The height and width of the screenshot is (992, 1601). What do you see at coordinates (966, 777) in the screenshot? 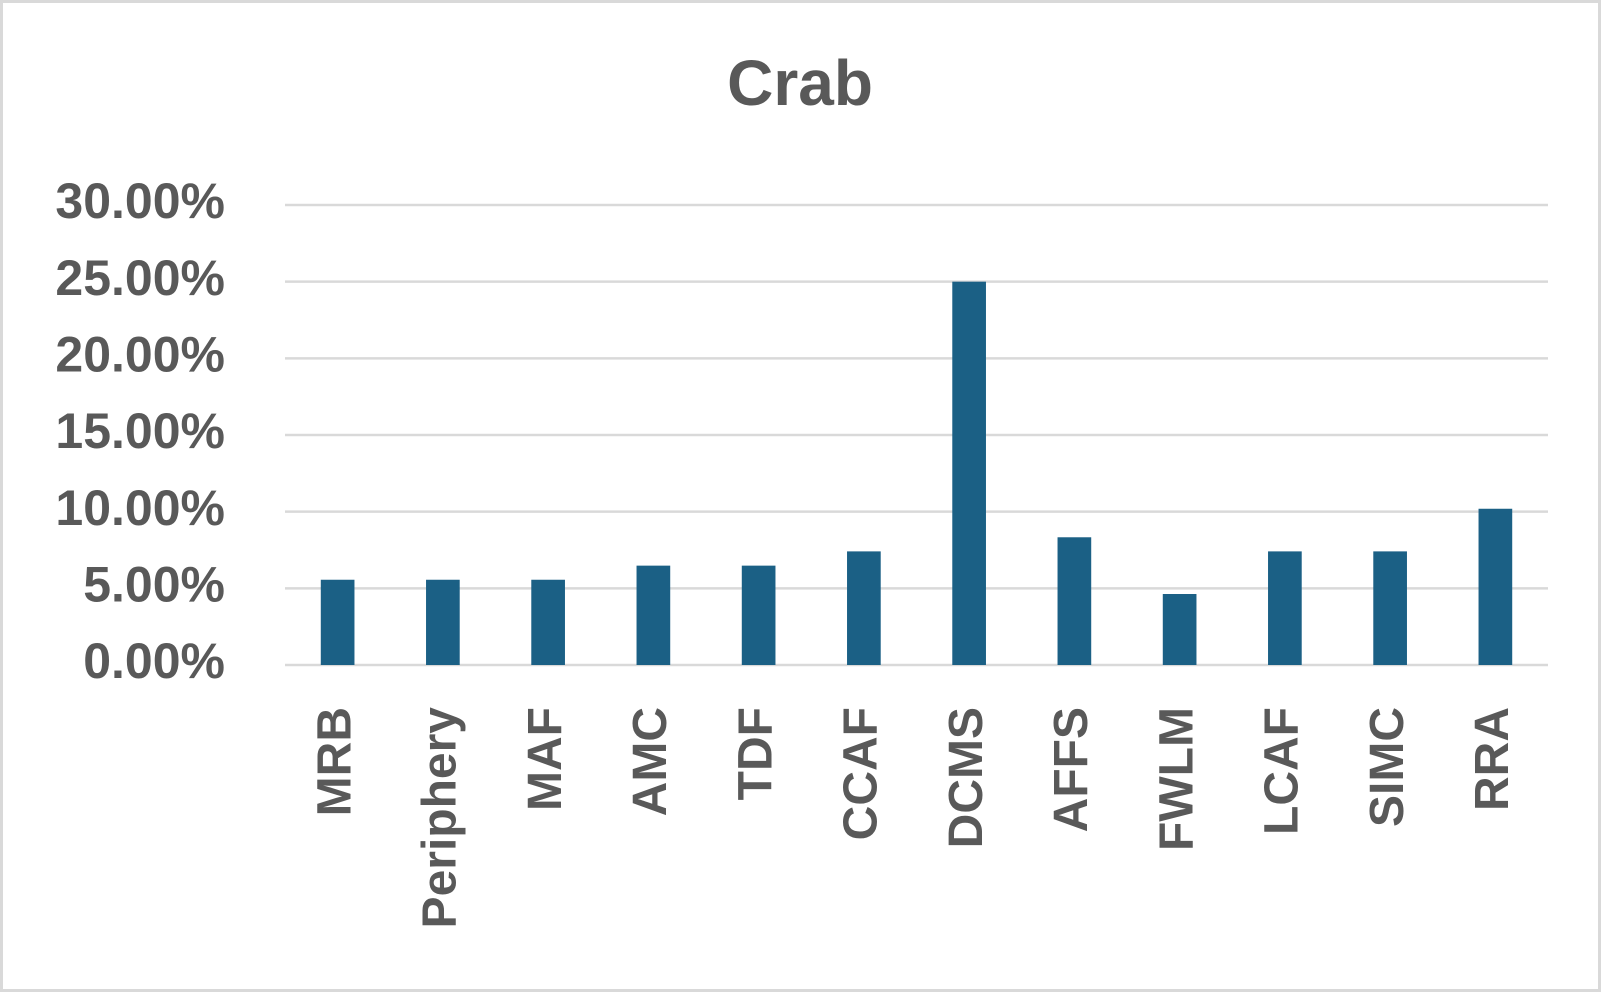
I see `x-tick-label: DCMS` at bounding box center [966, 777].